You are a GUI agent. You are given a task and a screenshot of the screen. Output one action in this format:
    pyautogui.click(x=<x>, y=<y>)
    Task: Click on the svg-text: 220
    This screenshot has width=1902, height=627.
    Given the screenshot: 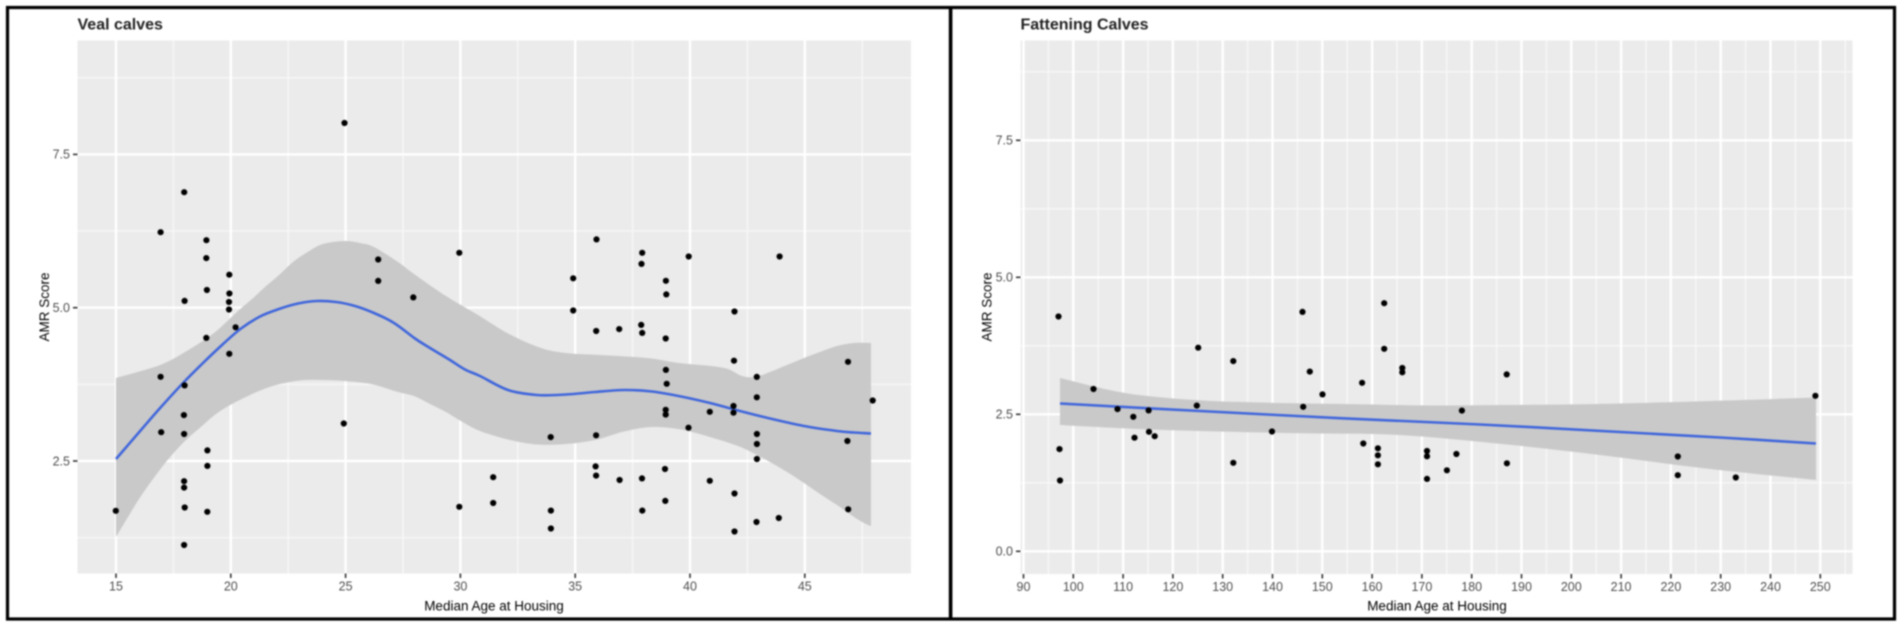 What is the action you would take?
    pyautogui.click(x=1670, y=587)
    